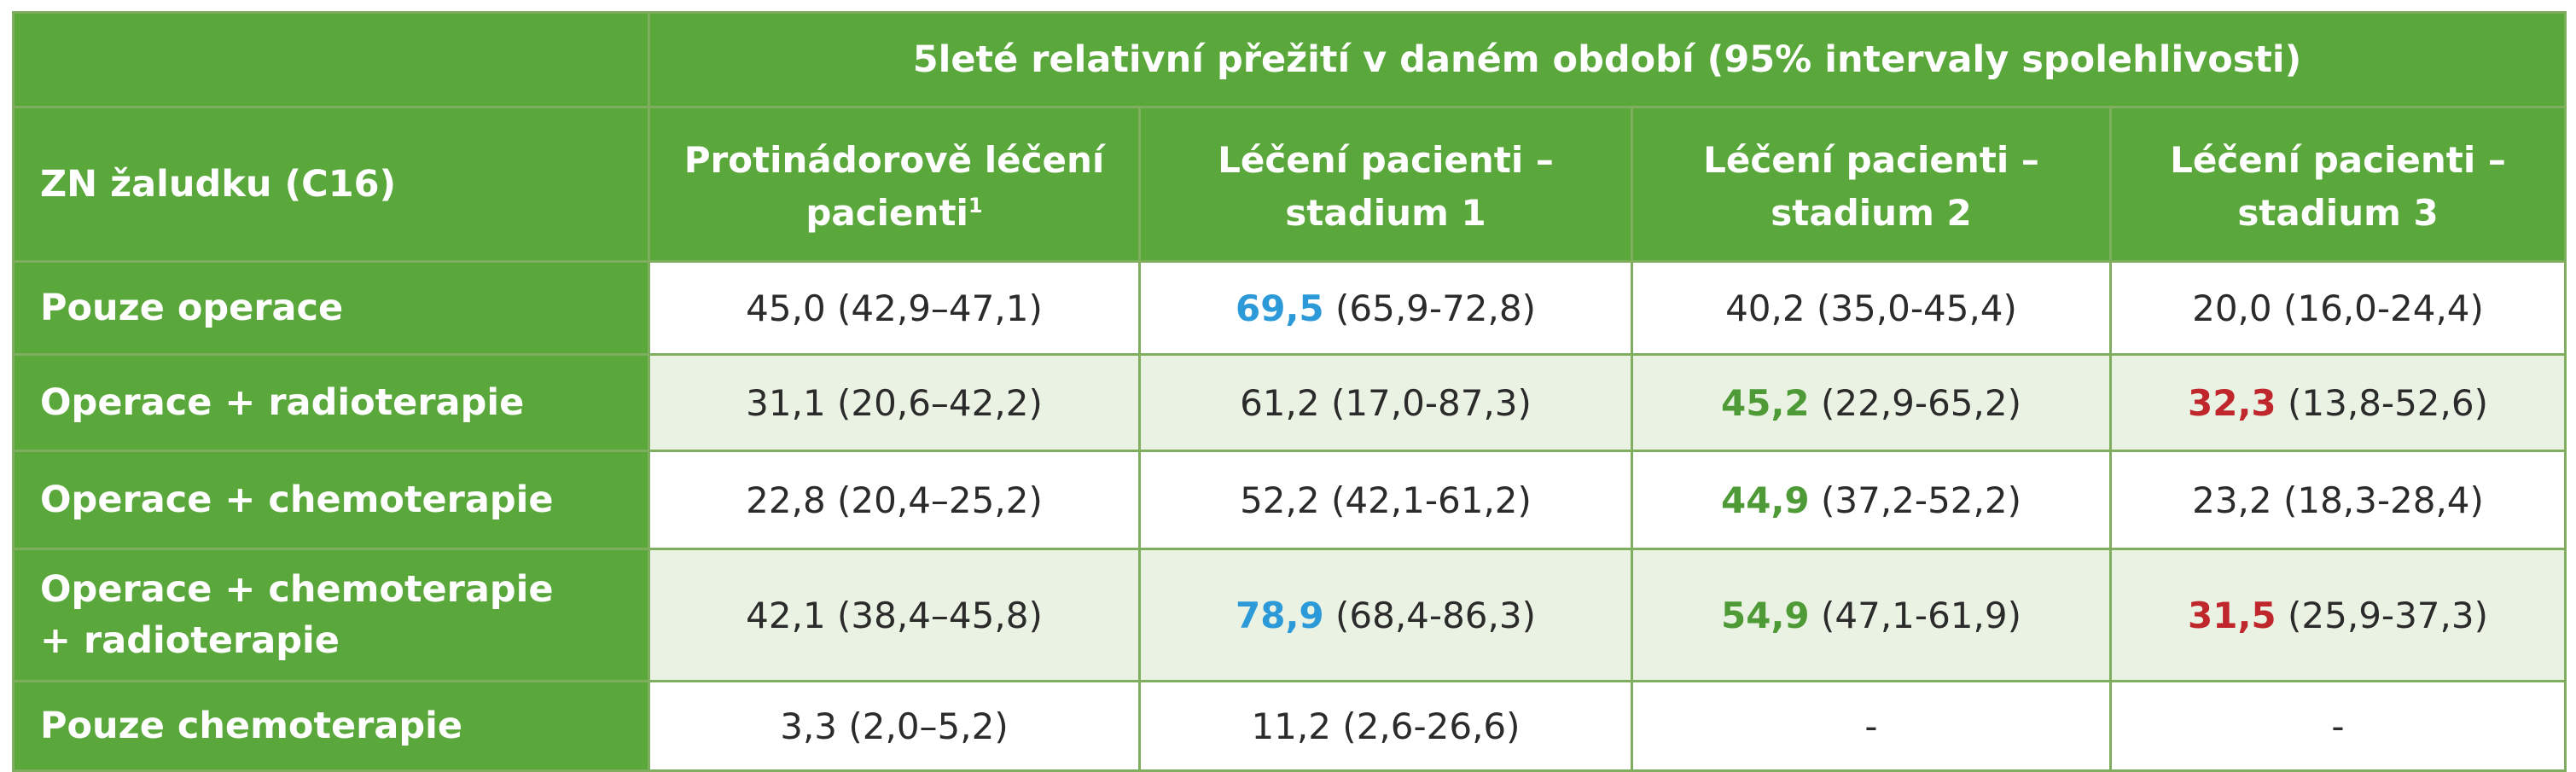 This screenshot has height=772, width=2576. I want to click on table-cell: 44,9 (37,2-52,2), so click(1872, 500).